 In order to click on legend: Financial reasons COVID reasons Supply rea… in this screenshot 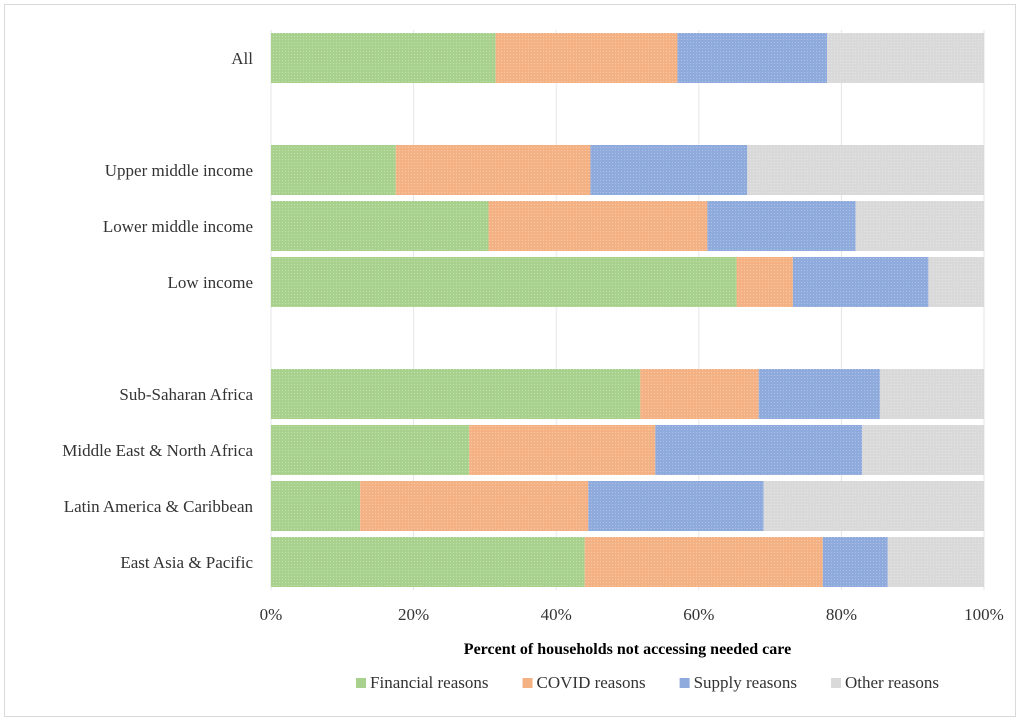, I will do `click(647, 682)`.